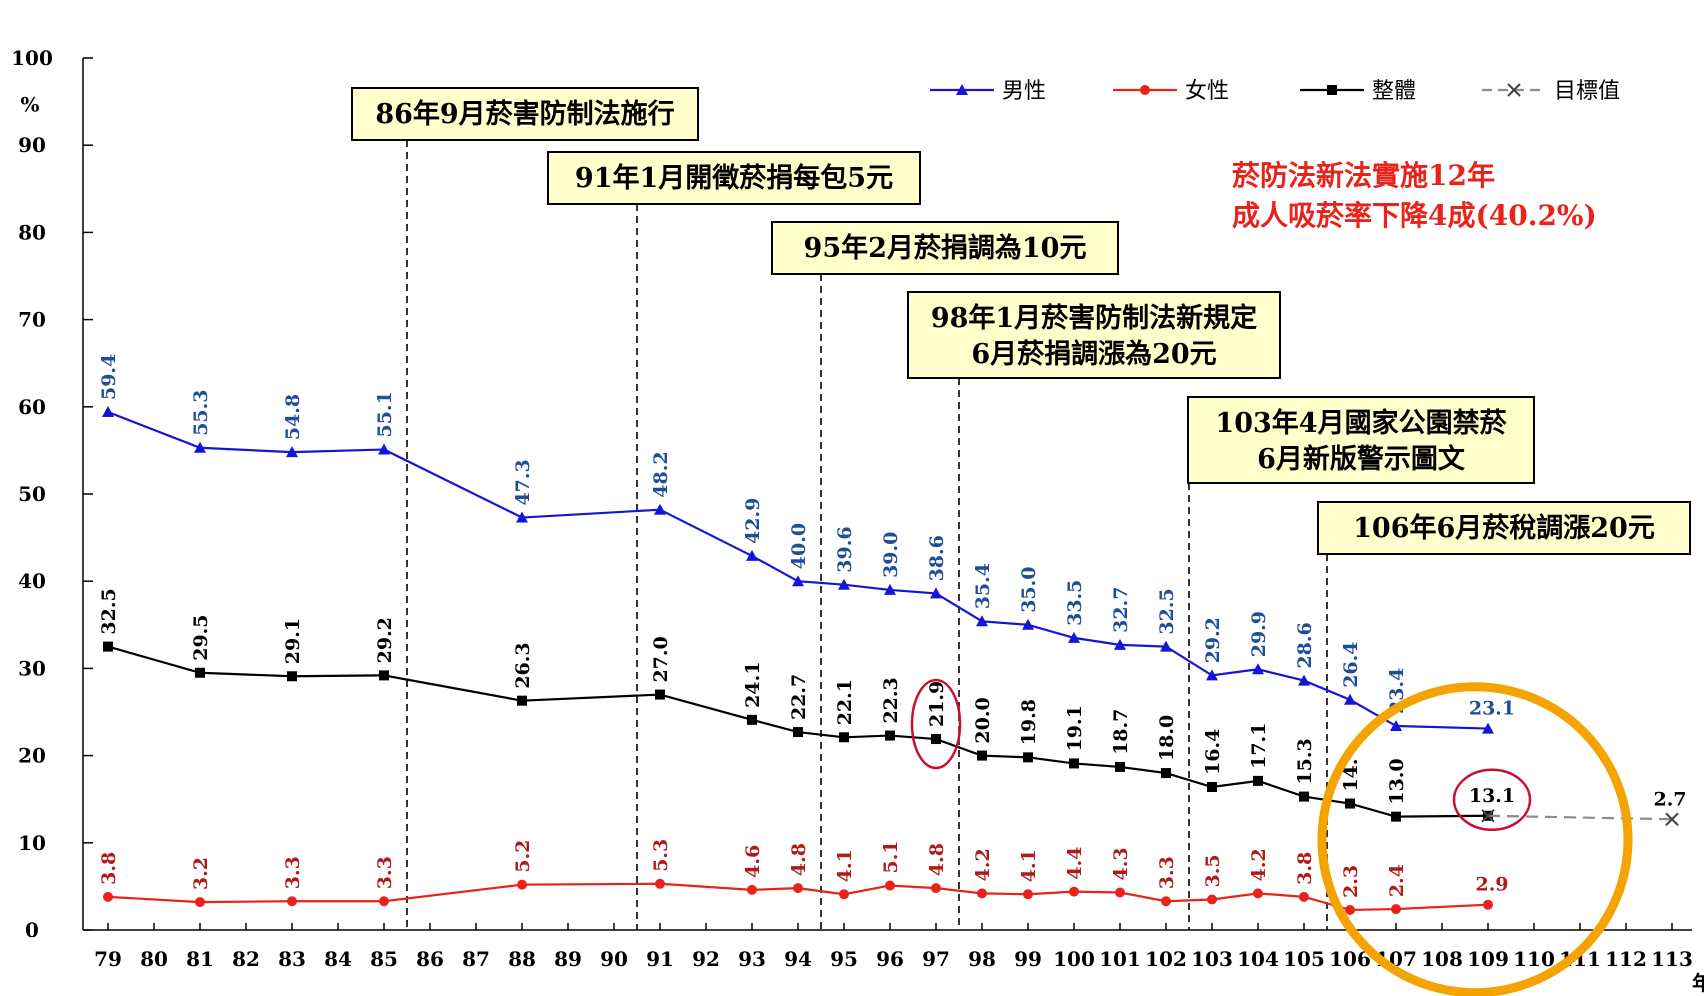 This screenshot has height=996, width=1704. What do you see at coordinates (891, 856) in the screenshot?
I see `data-label: 5.1` at bounding box center [891, 856].